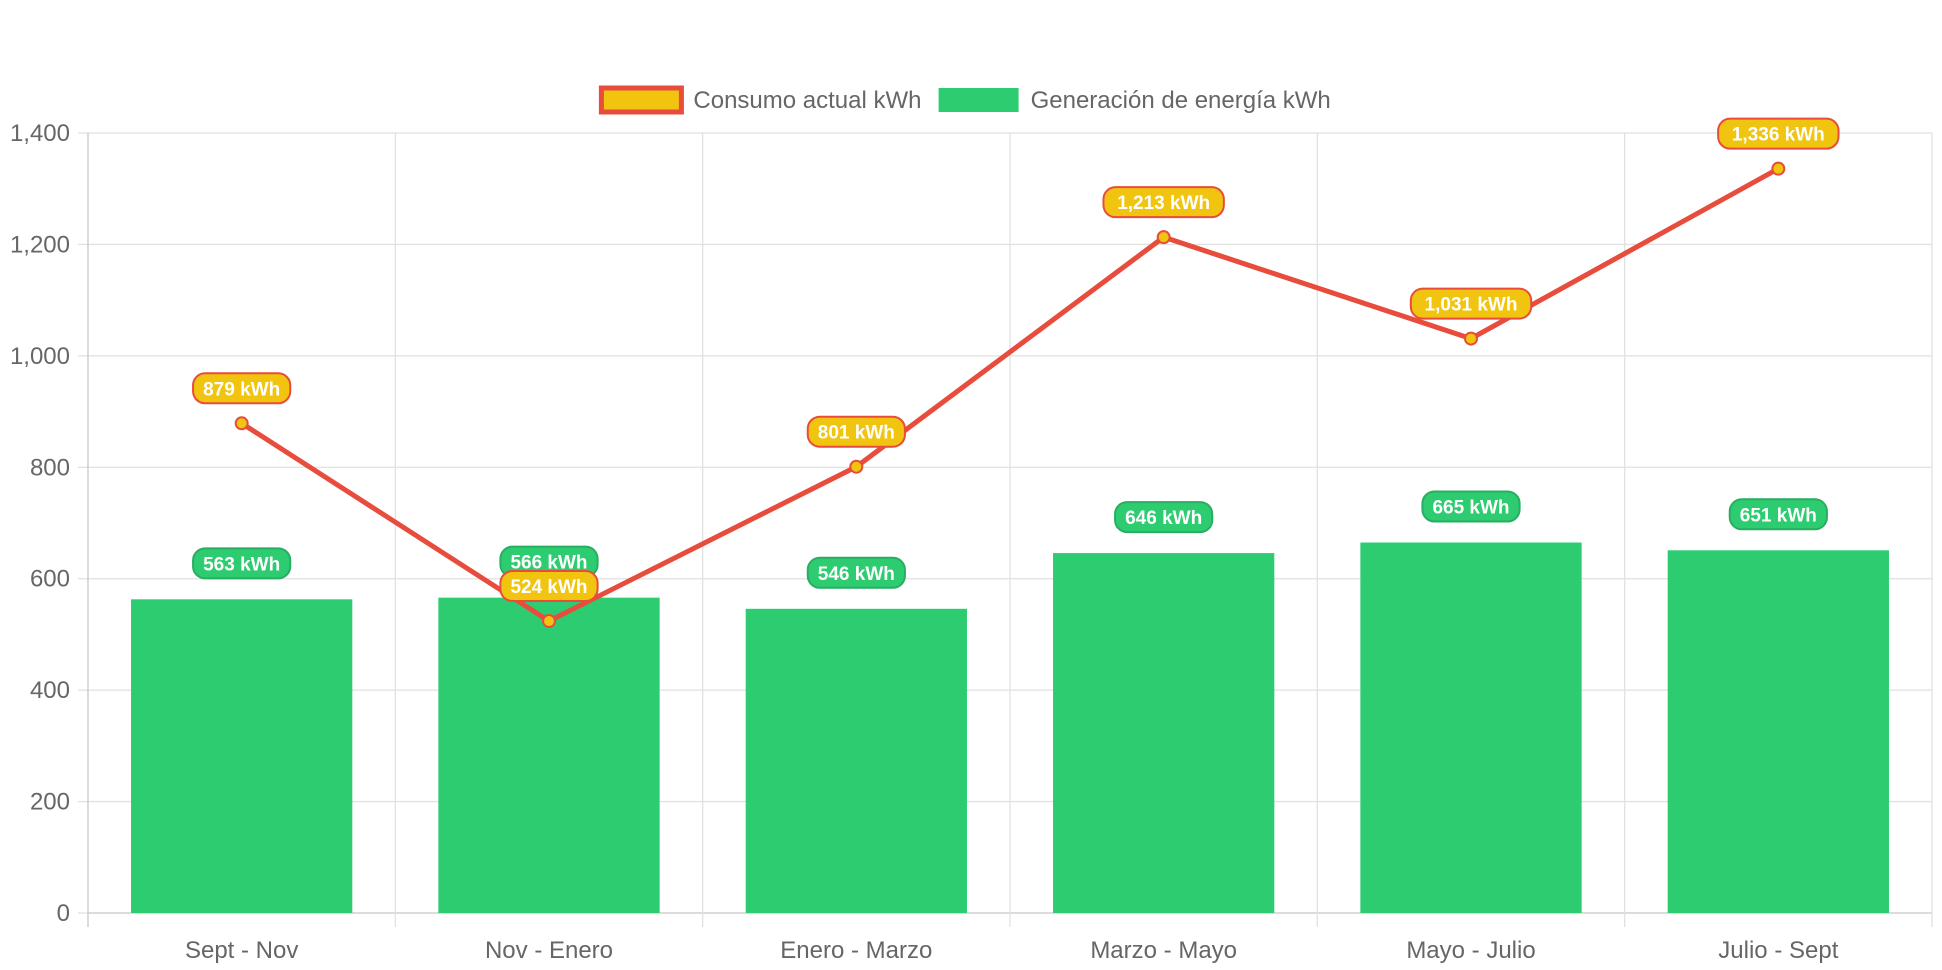 This screenshot has width=1942, height=970. What do you see at coordinates (856, 950) in the screenshot?
I see `x-tick-label: Enero - Marzo` at bounding box center [856, 950].